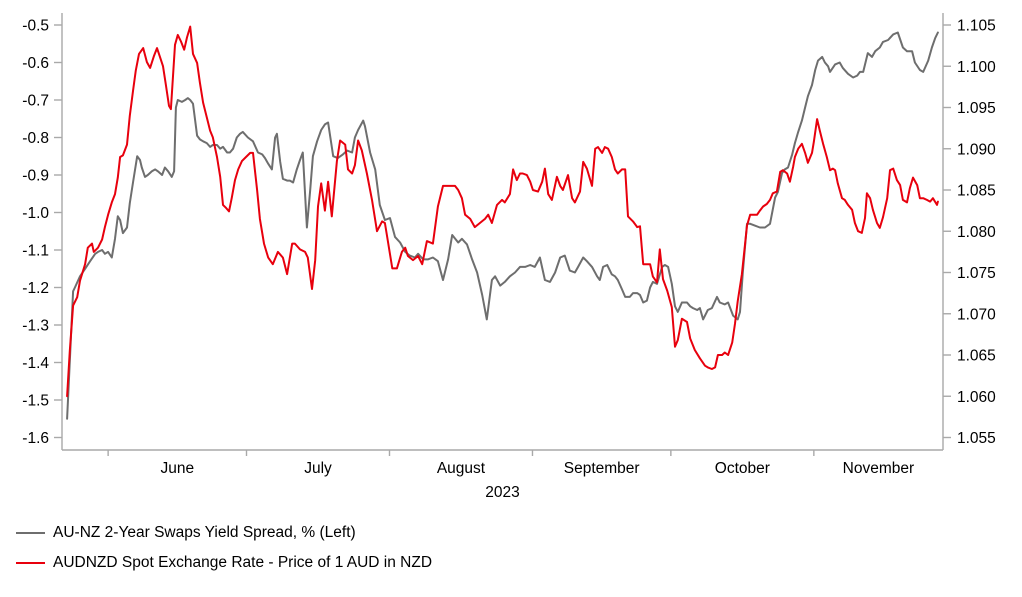 The width and height of the screenshot is (1022, 597). What do you see at coordinates (318, 468) in the screenshot?
I see `month-label-july: July` at bounding box center [318, 468].